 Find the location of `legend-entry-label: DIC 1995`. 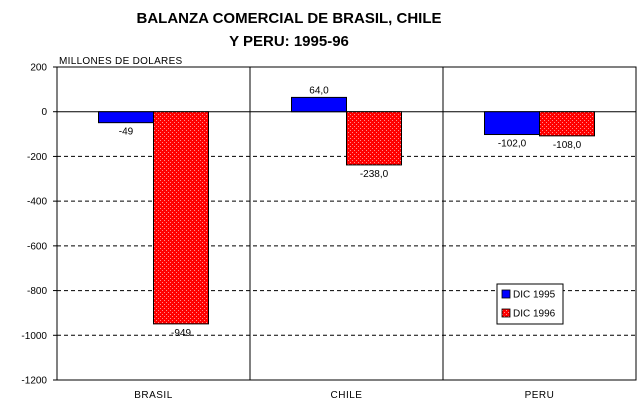

legend-entry-label: DIC 1995 is located at coordinates (534, 295).